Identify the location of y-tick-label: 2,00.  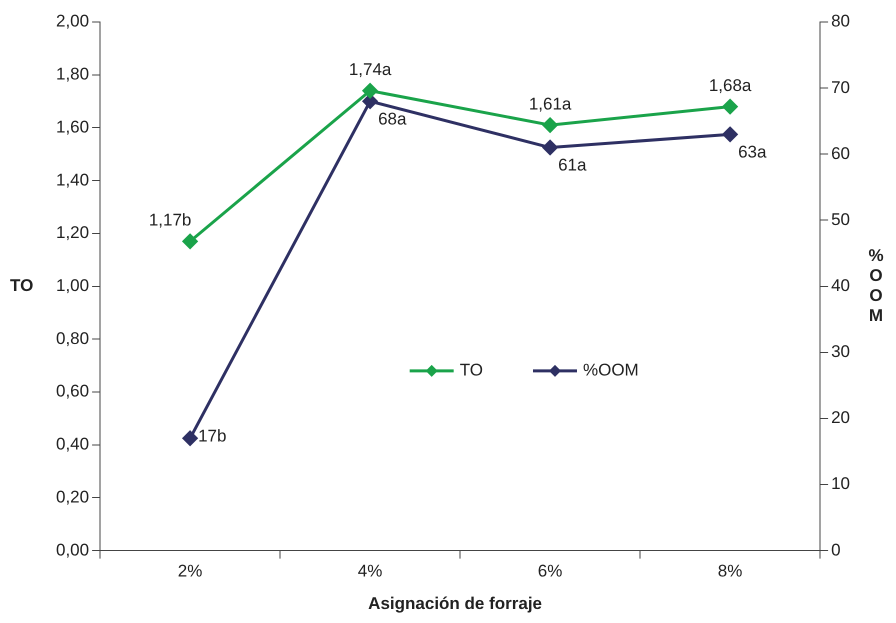
(73, 21).